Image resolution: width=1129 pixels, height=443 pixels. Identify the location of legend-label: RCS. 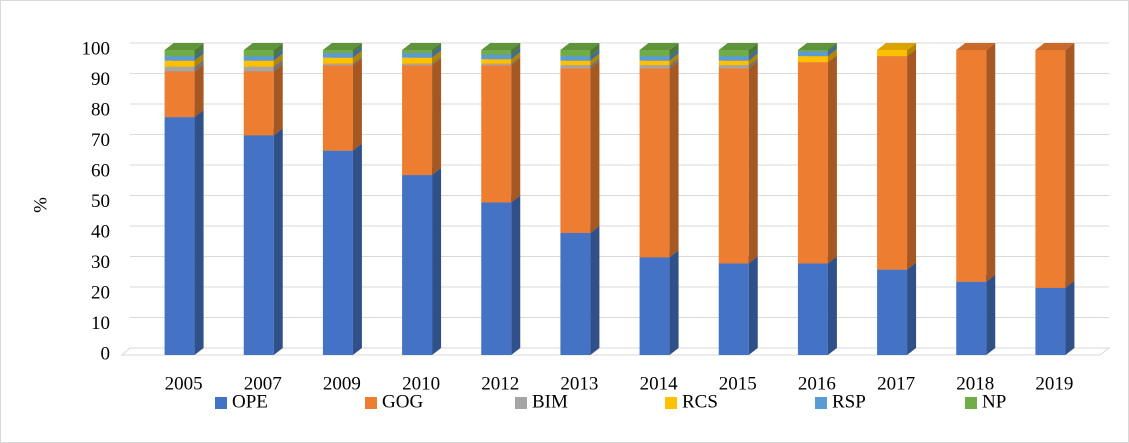
(700, 401).